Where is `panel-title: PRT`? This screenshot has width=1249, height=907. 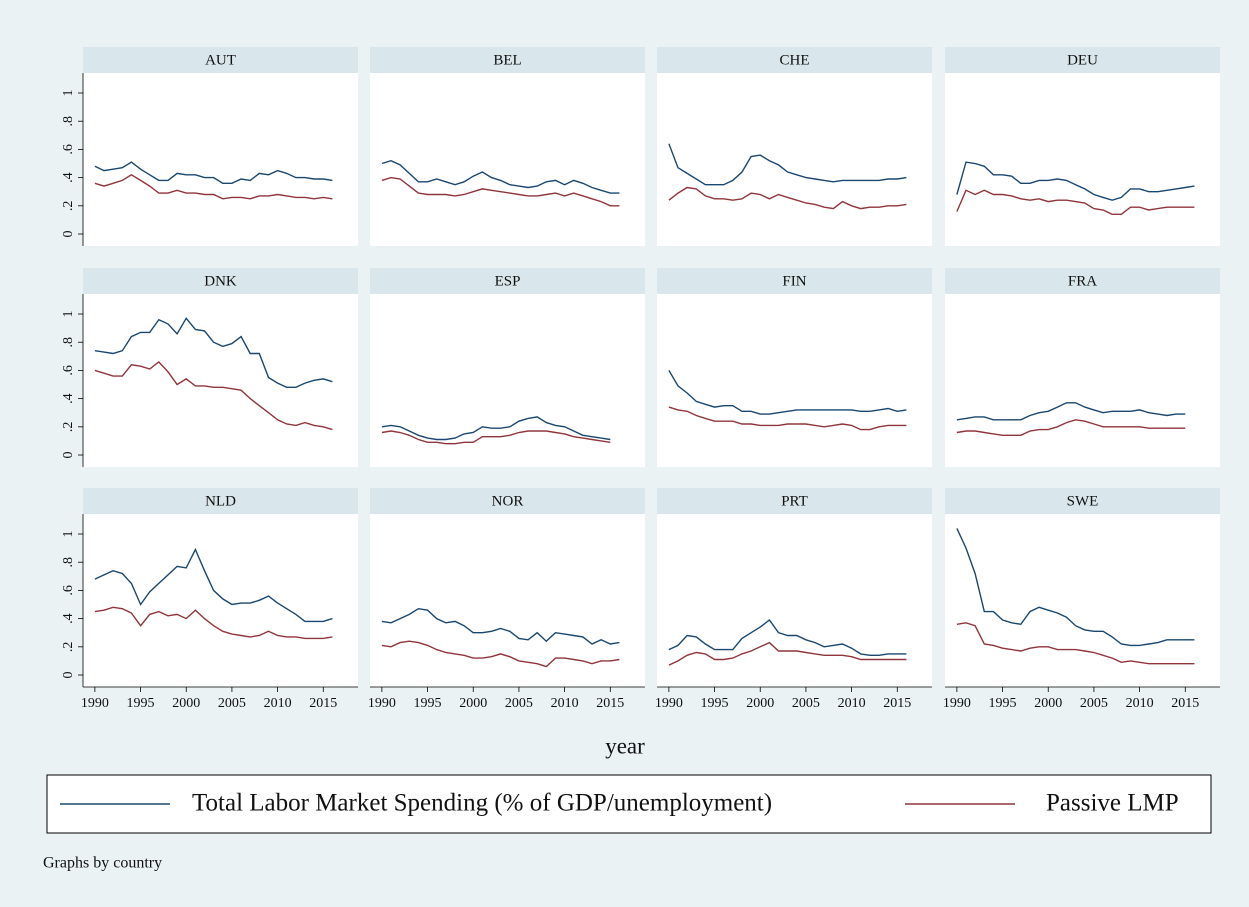 panel-title: PRT is located at coordinates (794, 501).